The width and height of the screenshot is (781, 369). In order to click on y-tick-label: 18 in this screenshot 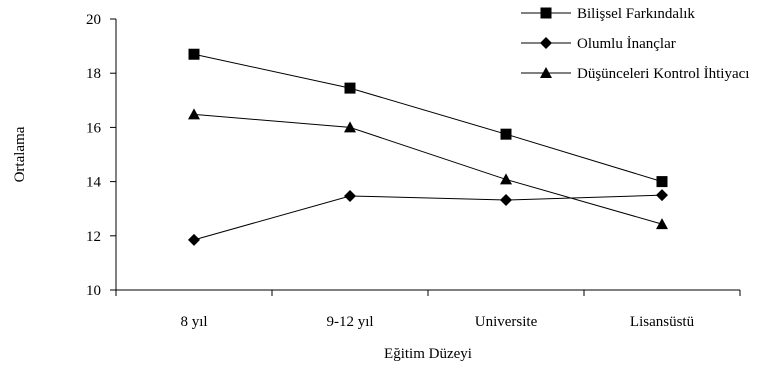, I will do `click(93, 74)`.